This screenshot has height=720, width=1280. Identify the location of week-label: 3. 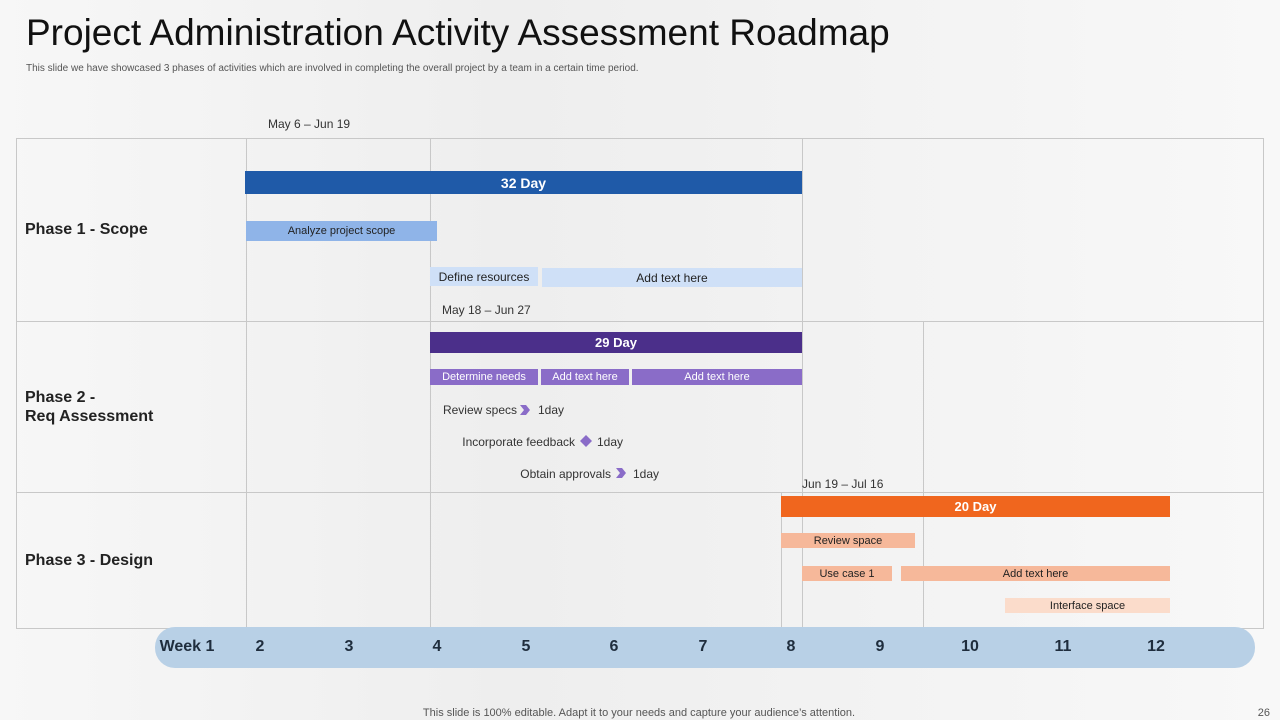
(349, 646).